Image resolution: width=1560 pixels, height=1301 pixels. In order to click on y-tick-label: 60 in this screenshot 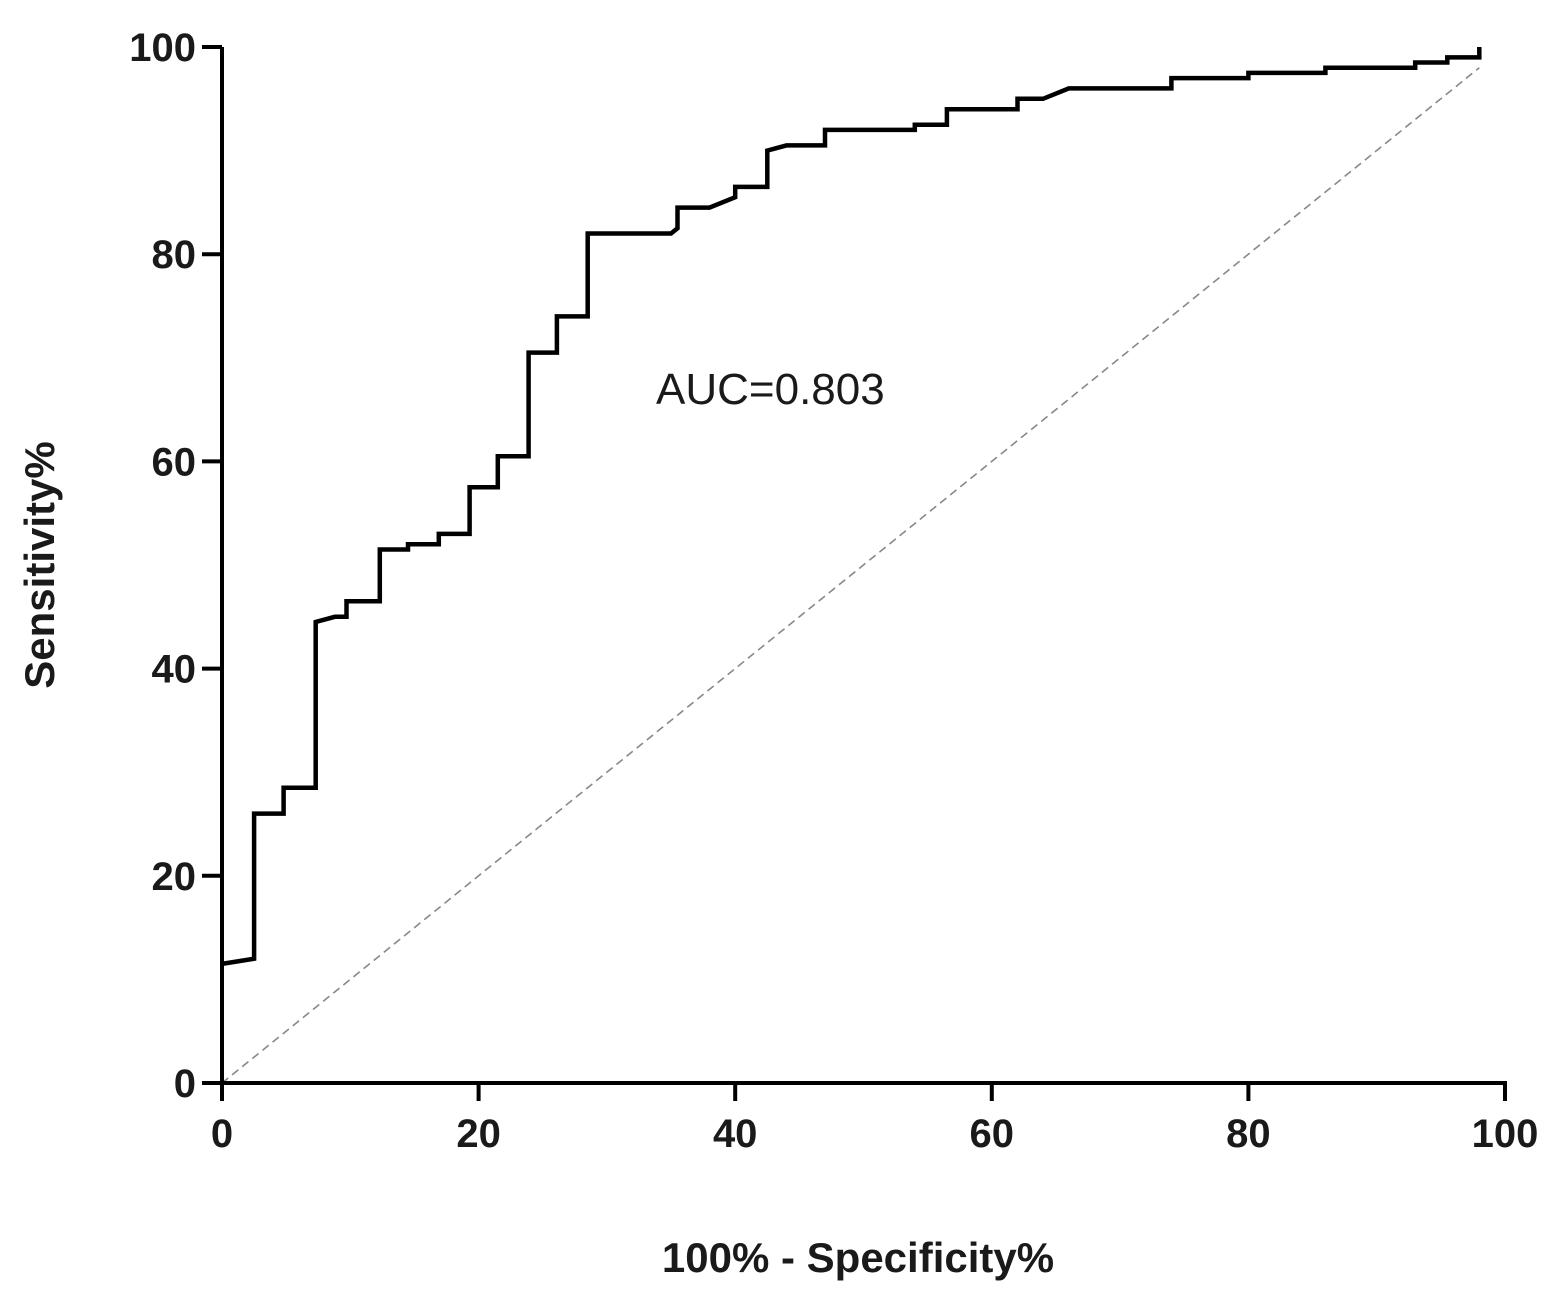, I will do `click(174, 462)`.